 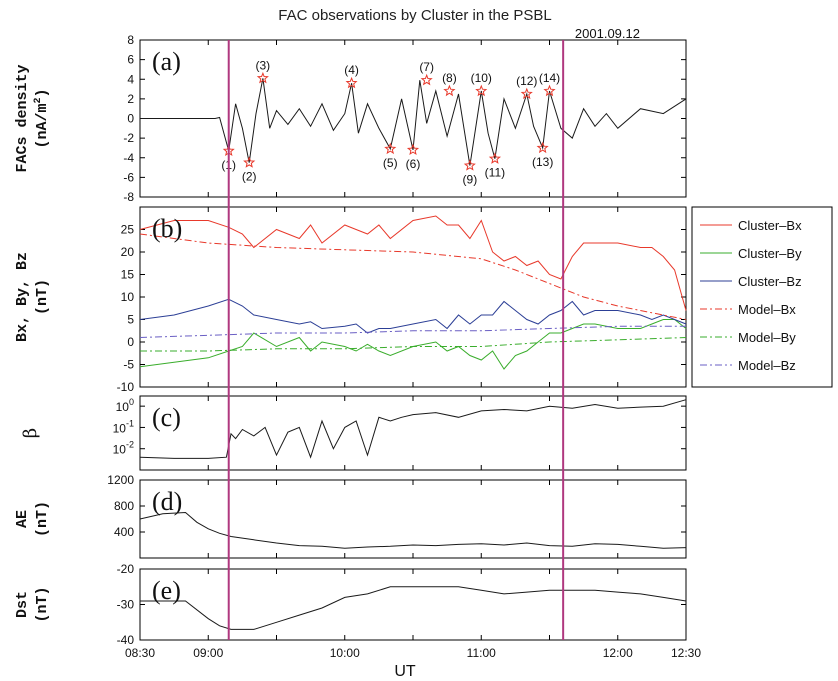 I want to click on series-line-p5, so click(x=413, y=608).